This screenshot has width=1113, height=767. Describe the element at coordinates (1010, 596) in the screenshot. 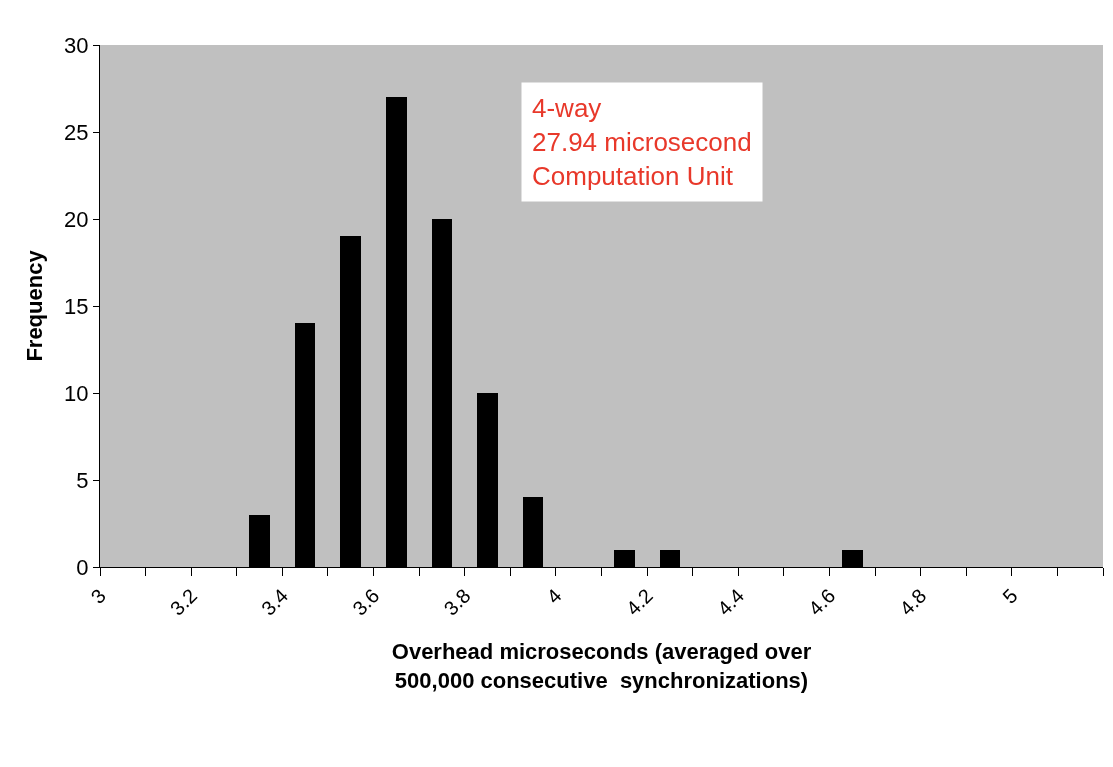

I see `x-tick-label: 5` at that location.